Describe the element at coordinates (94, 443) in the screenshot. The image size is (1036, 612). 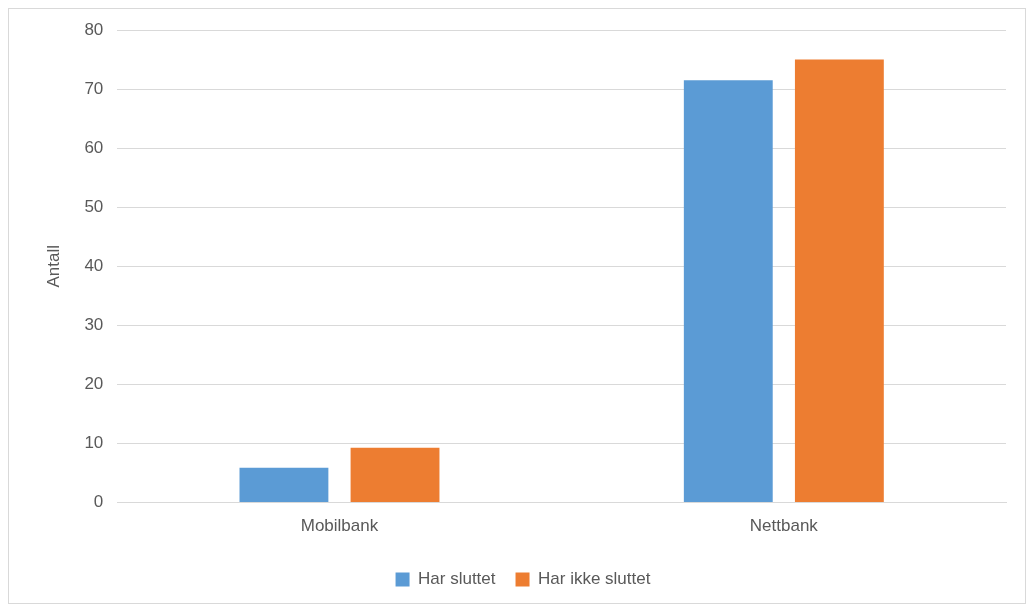
I see `y-tick-label: 10` at that location.